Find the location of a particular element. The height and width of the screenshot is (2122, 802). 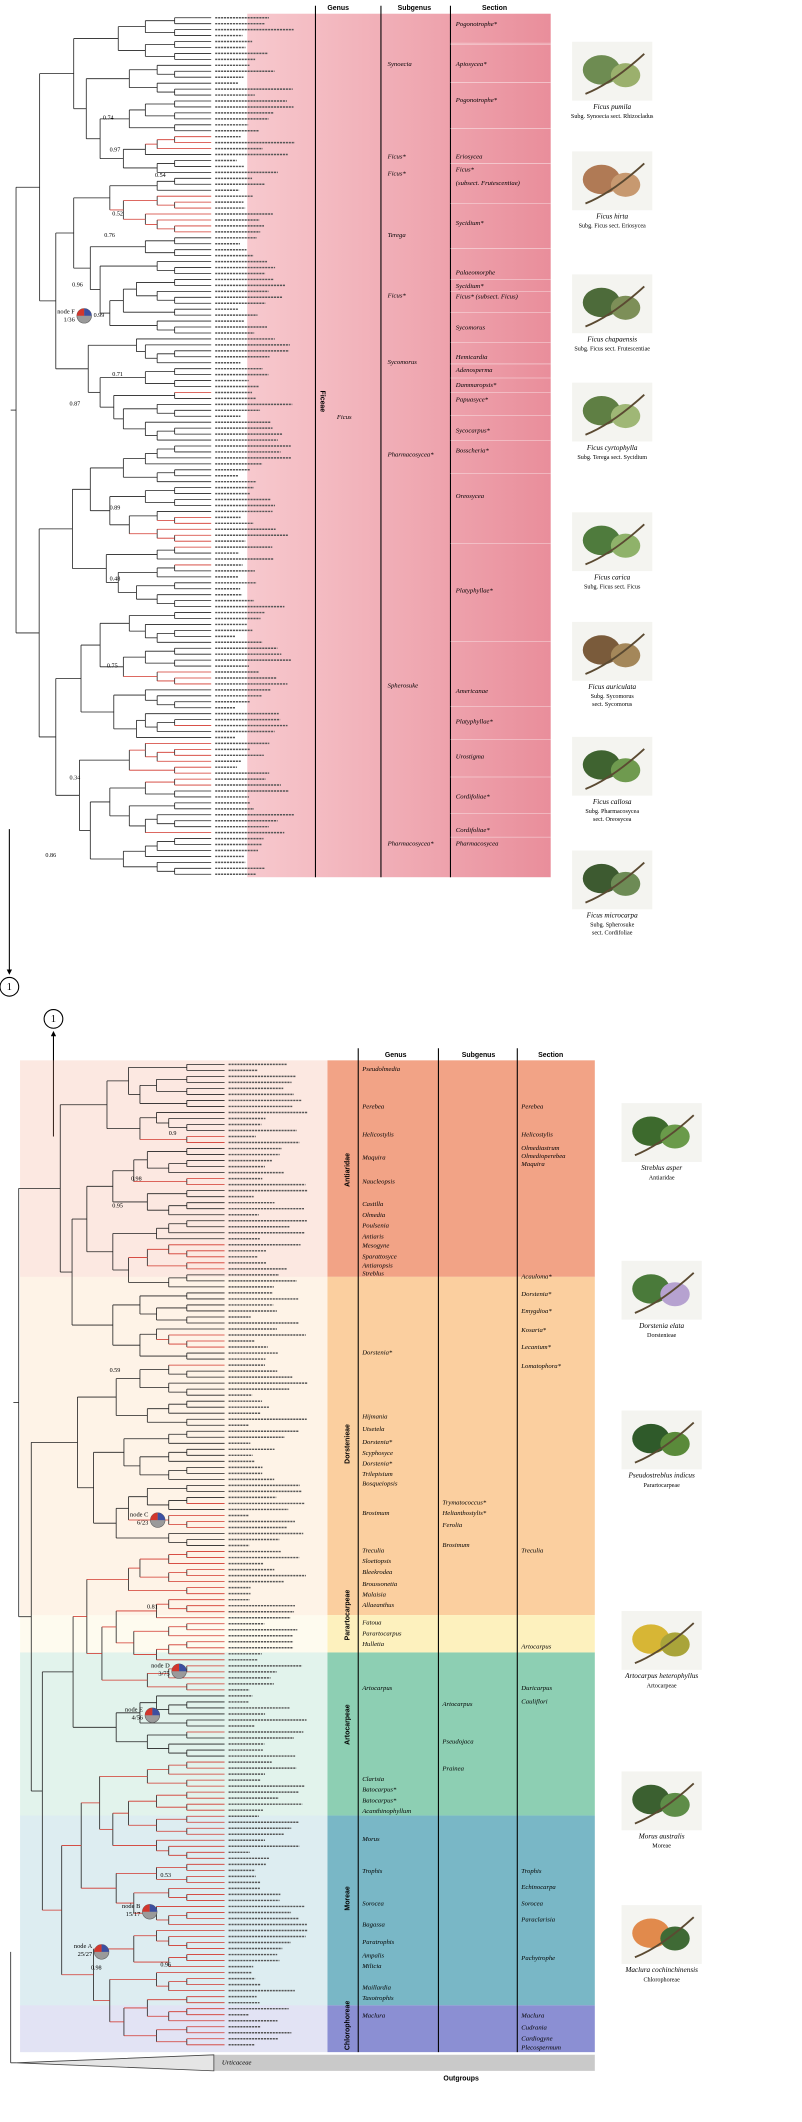

section-label: Platyphyllae* is located at coordinates (474, 591).